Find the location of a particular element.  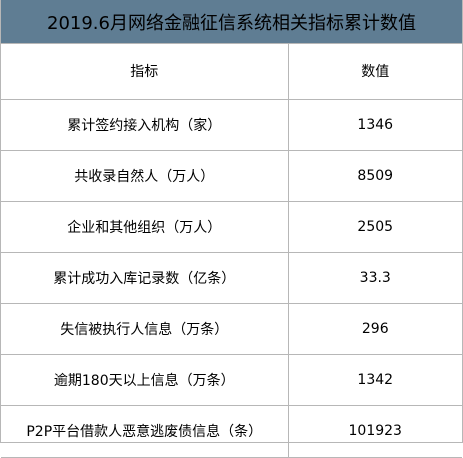

value-cell: 1346 is located at coordinates (374, 124).